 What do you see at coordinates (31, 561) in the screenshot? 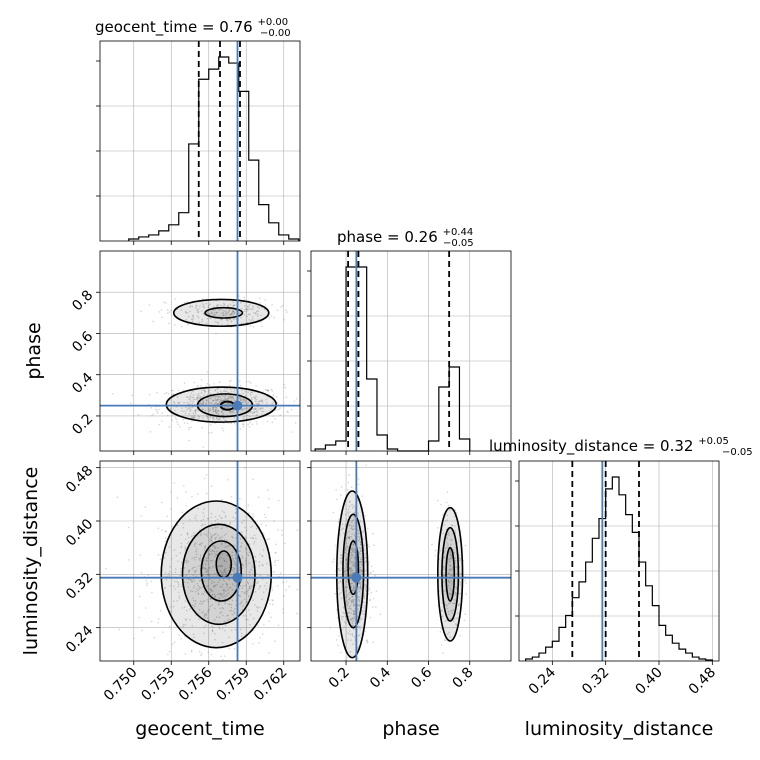
I see `ylabel-luminosity-distance: luminosity_distance` at bounding box center [31, 561].